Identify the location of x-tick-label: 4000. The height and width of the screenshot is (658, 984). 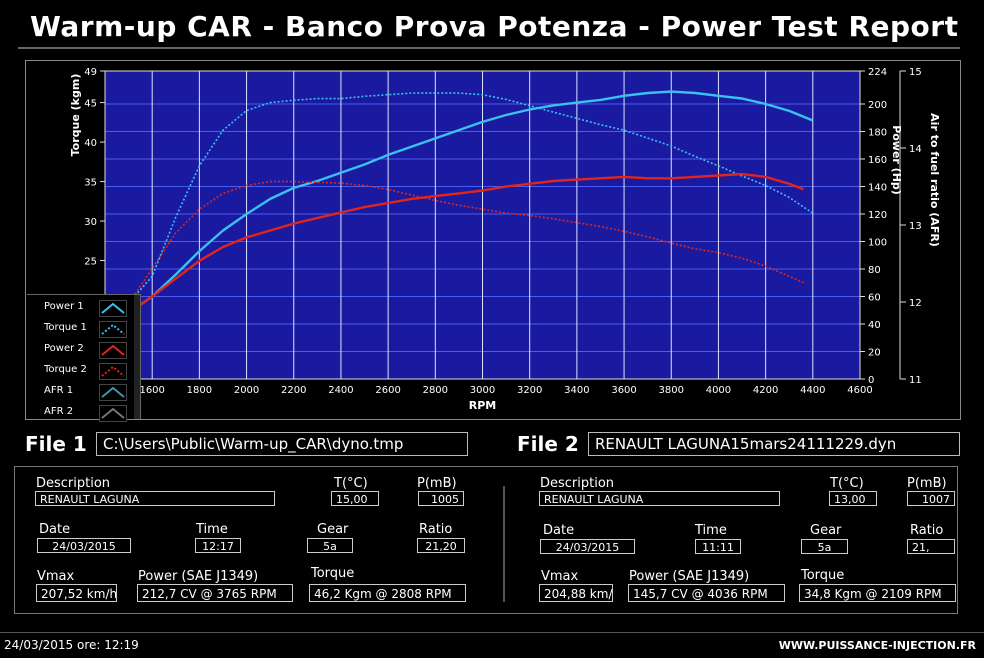
(718, 390).